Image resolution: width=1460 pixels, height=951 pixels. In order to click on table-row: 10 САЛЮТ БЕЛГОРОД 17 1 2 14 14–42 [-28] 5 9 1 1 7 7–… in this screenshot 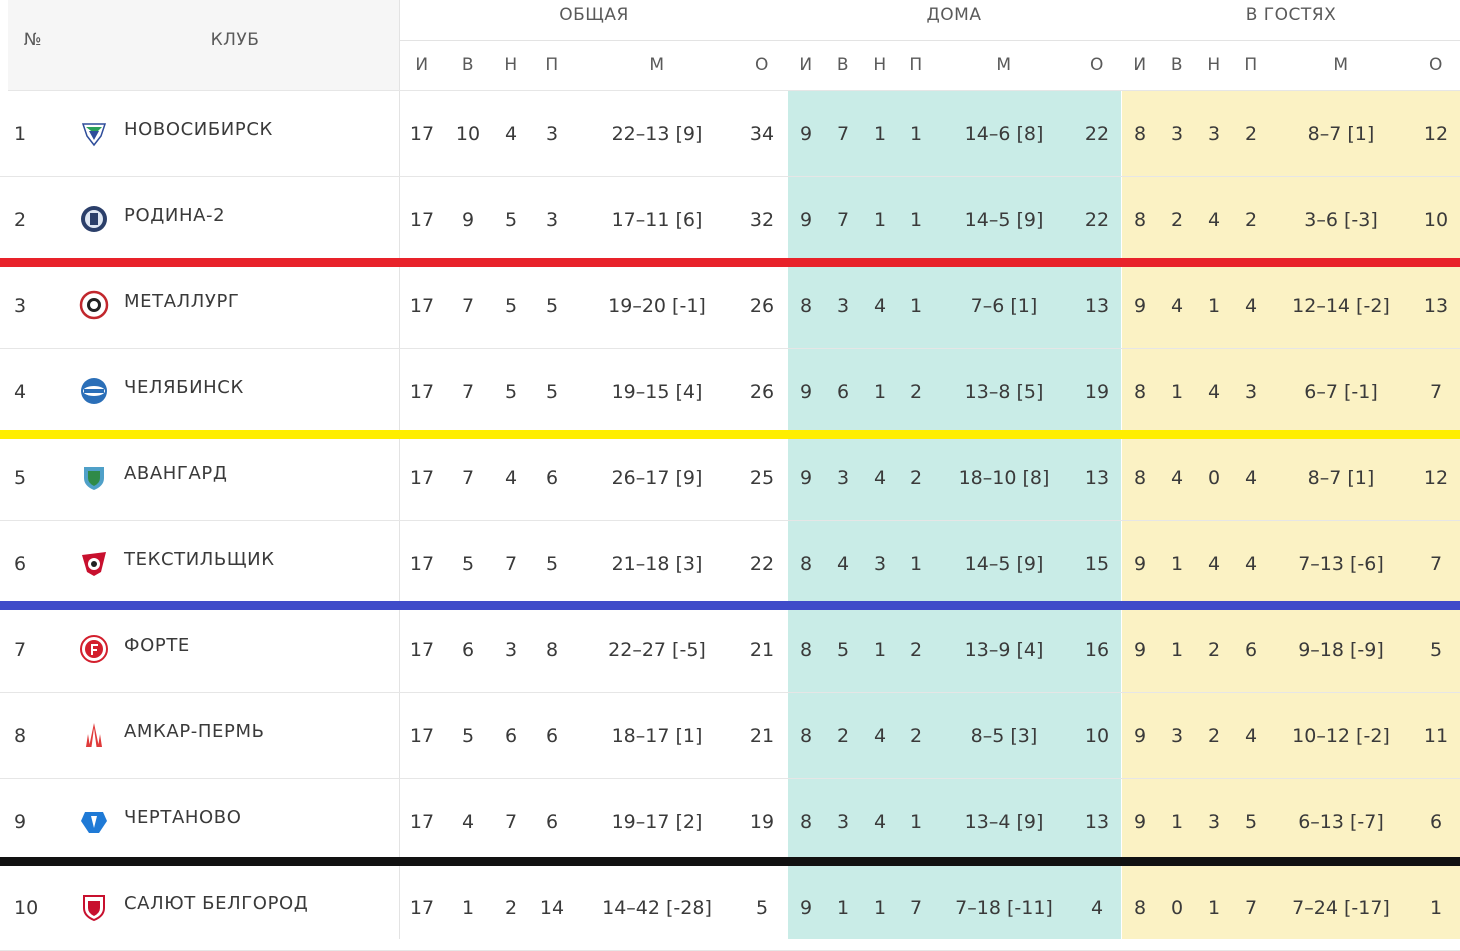, I will do `click(730, 908)`.